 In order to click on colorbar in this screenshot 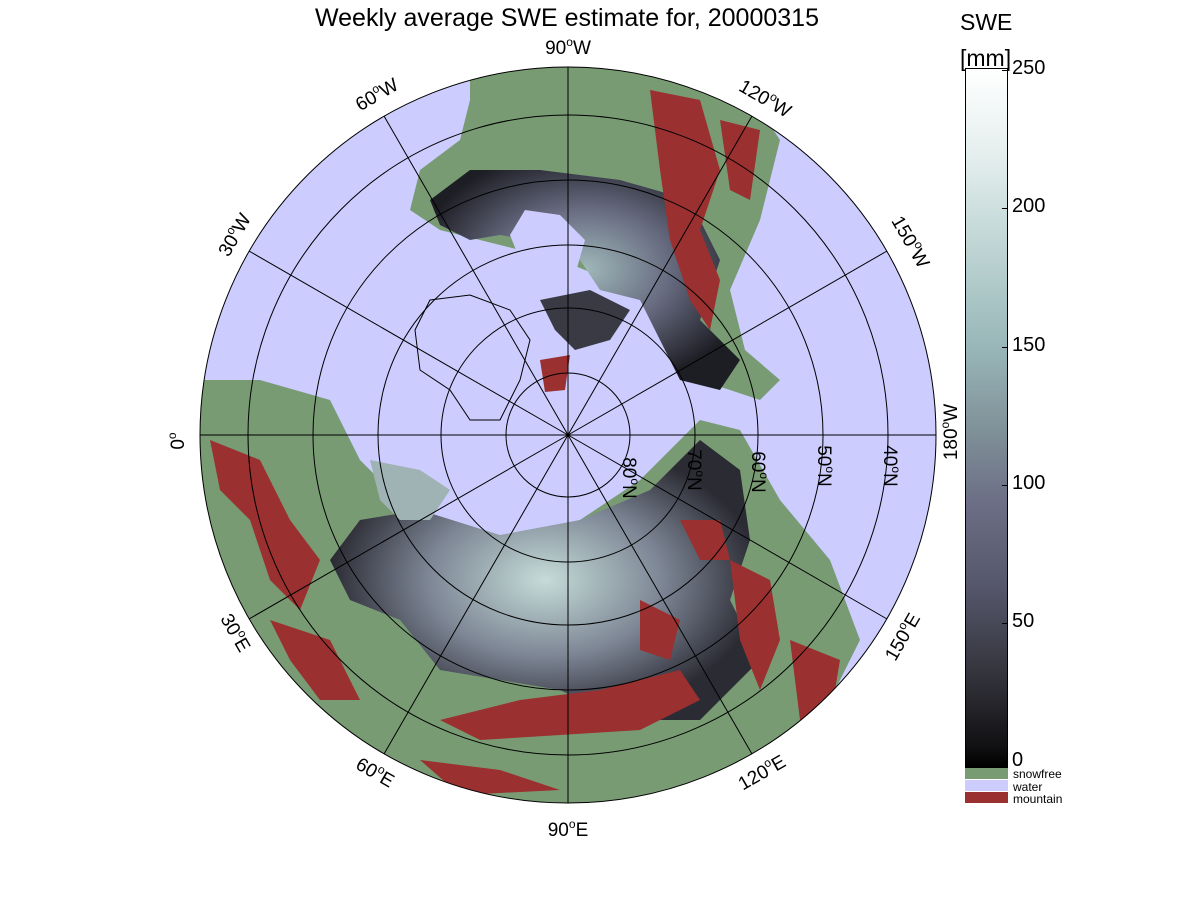, I will do `click(986, 418)`.